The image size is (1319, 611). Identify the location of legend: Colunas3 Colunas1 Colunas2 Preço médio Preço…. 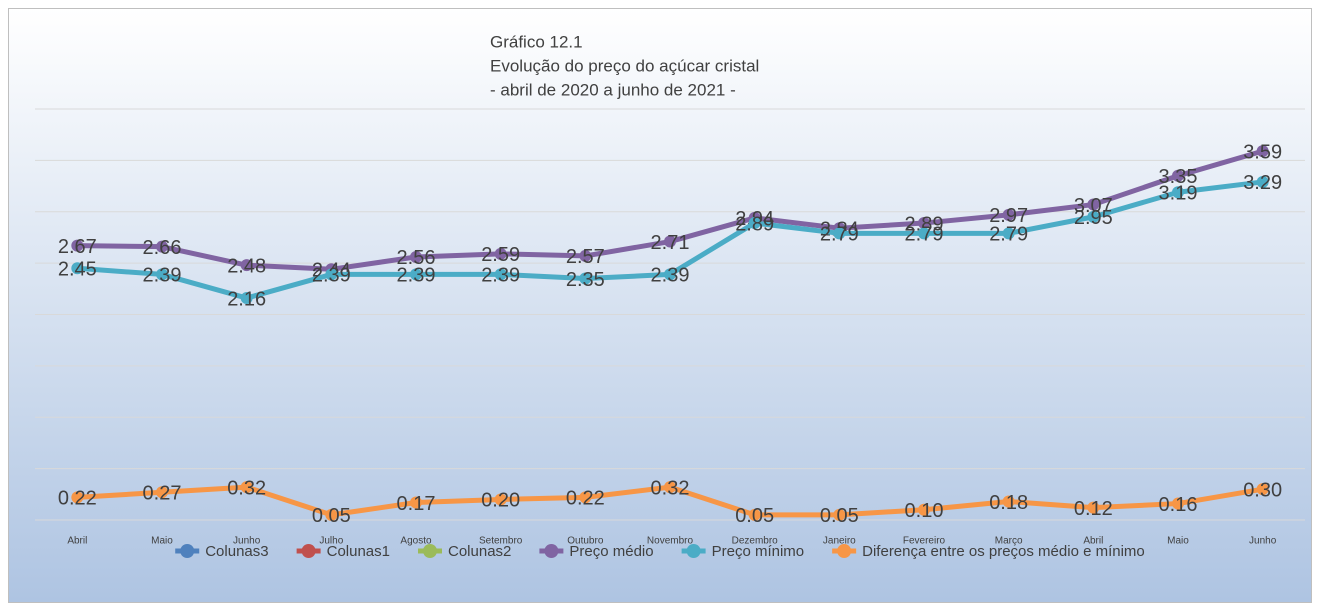
(660, 551).